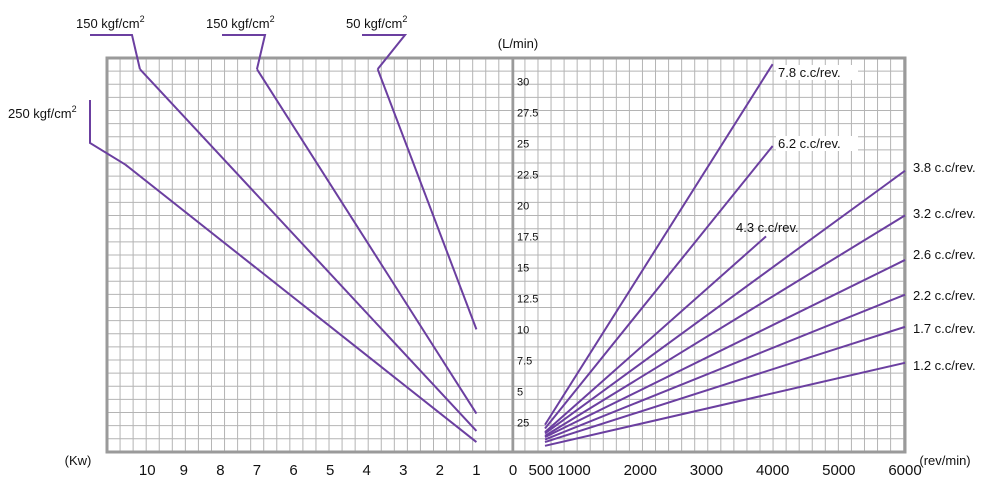 The height and width of the screenshot is (484, 988). Describe the element at coordinates (944, 254) in the screenshot. I see `series-label-right: 2.6 c.c/rev.` at that location.